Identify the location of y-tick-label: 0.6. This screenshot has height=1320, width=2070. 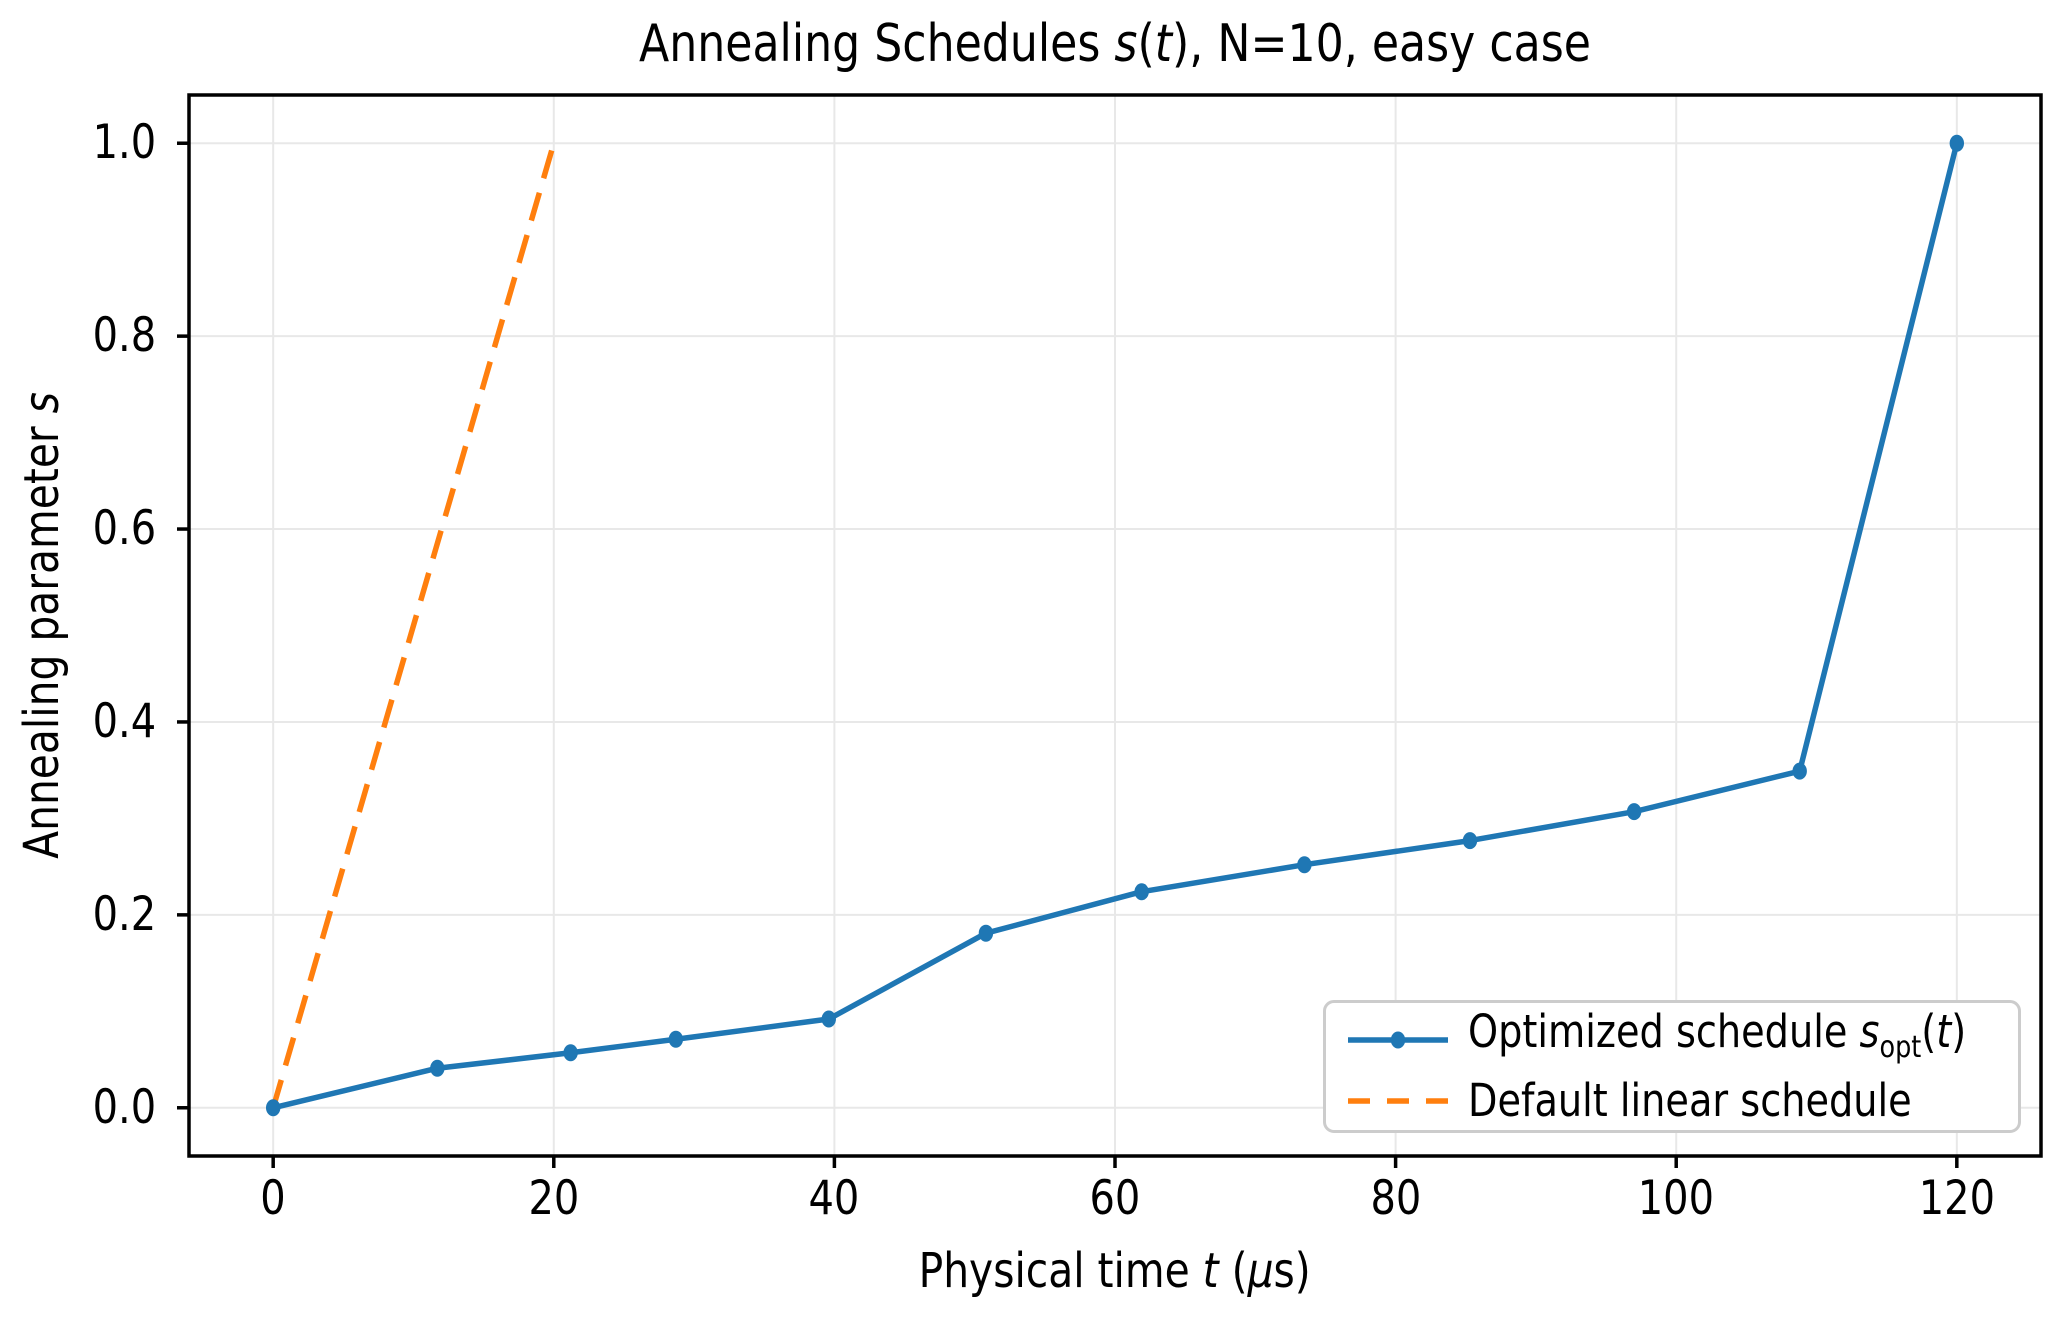
(124, 529).